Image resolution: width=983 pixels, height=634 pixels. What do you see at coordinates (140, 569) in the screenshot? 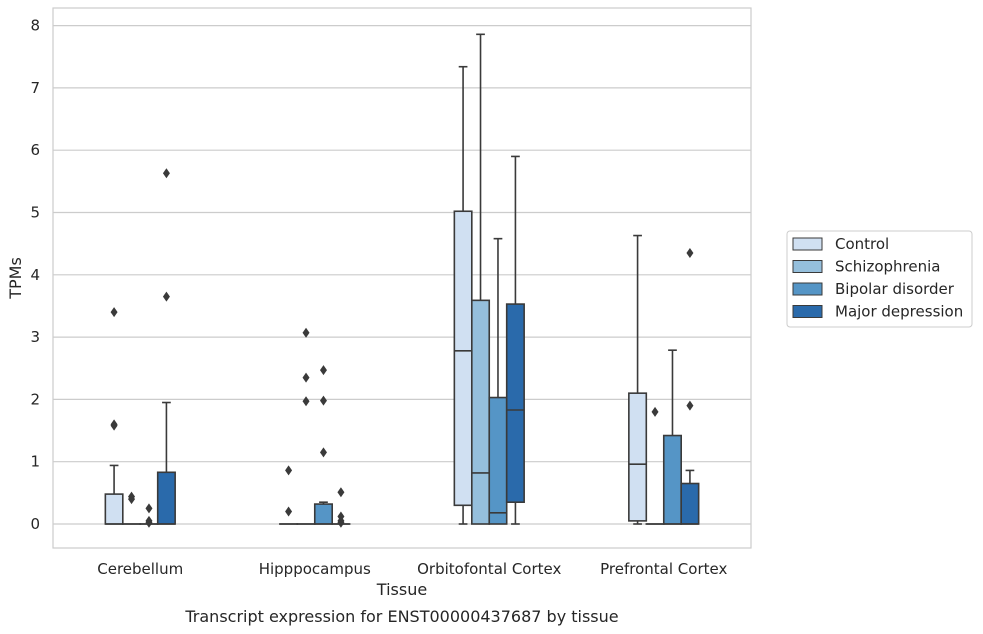
I see `x-tick-label: Cerebellum` at bounding box center [140, 569].